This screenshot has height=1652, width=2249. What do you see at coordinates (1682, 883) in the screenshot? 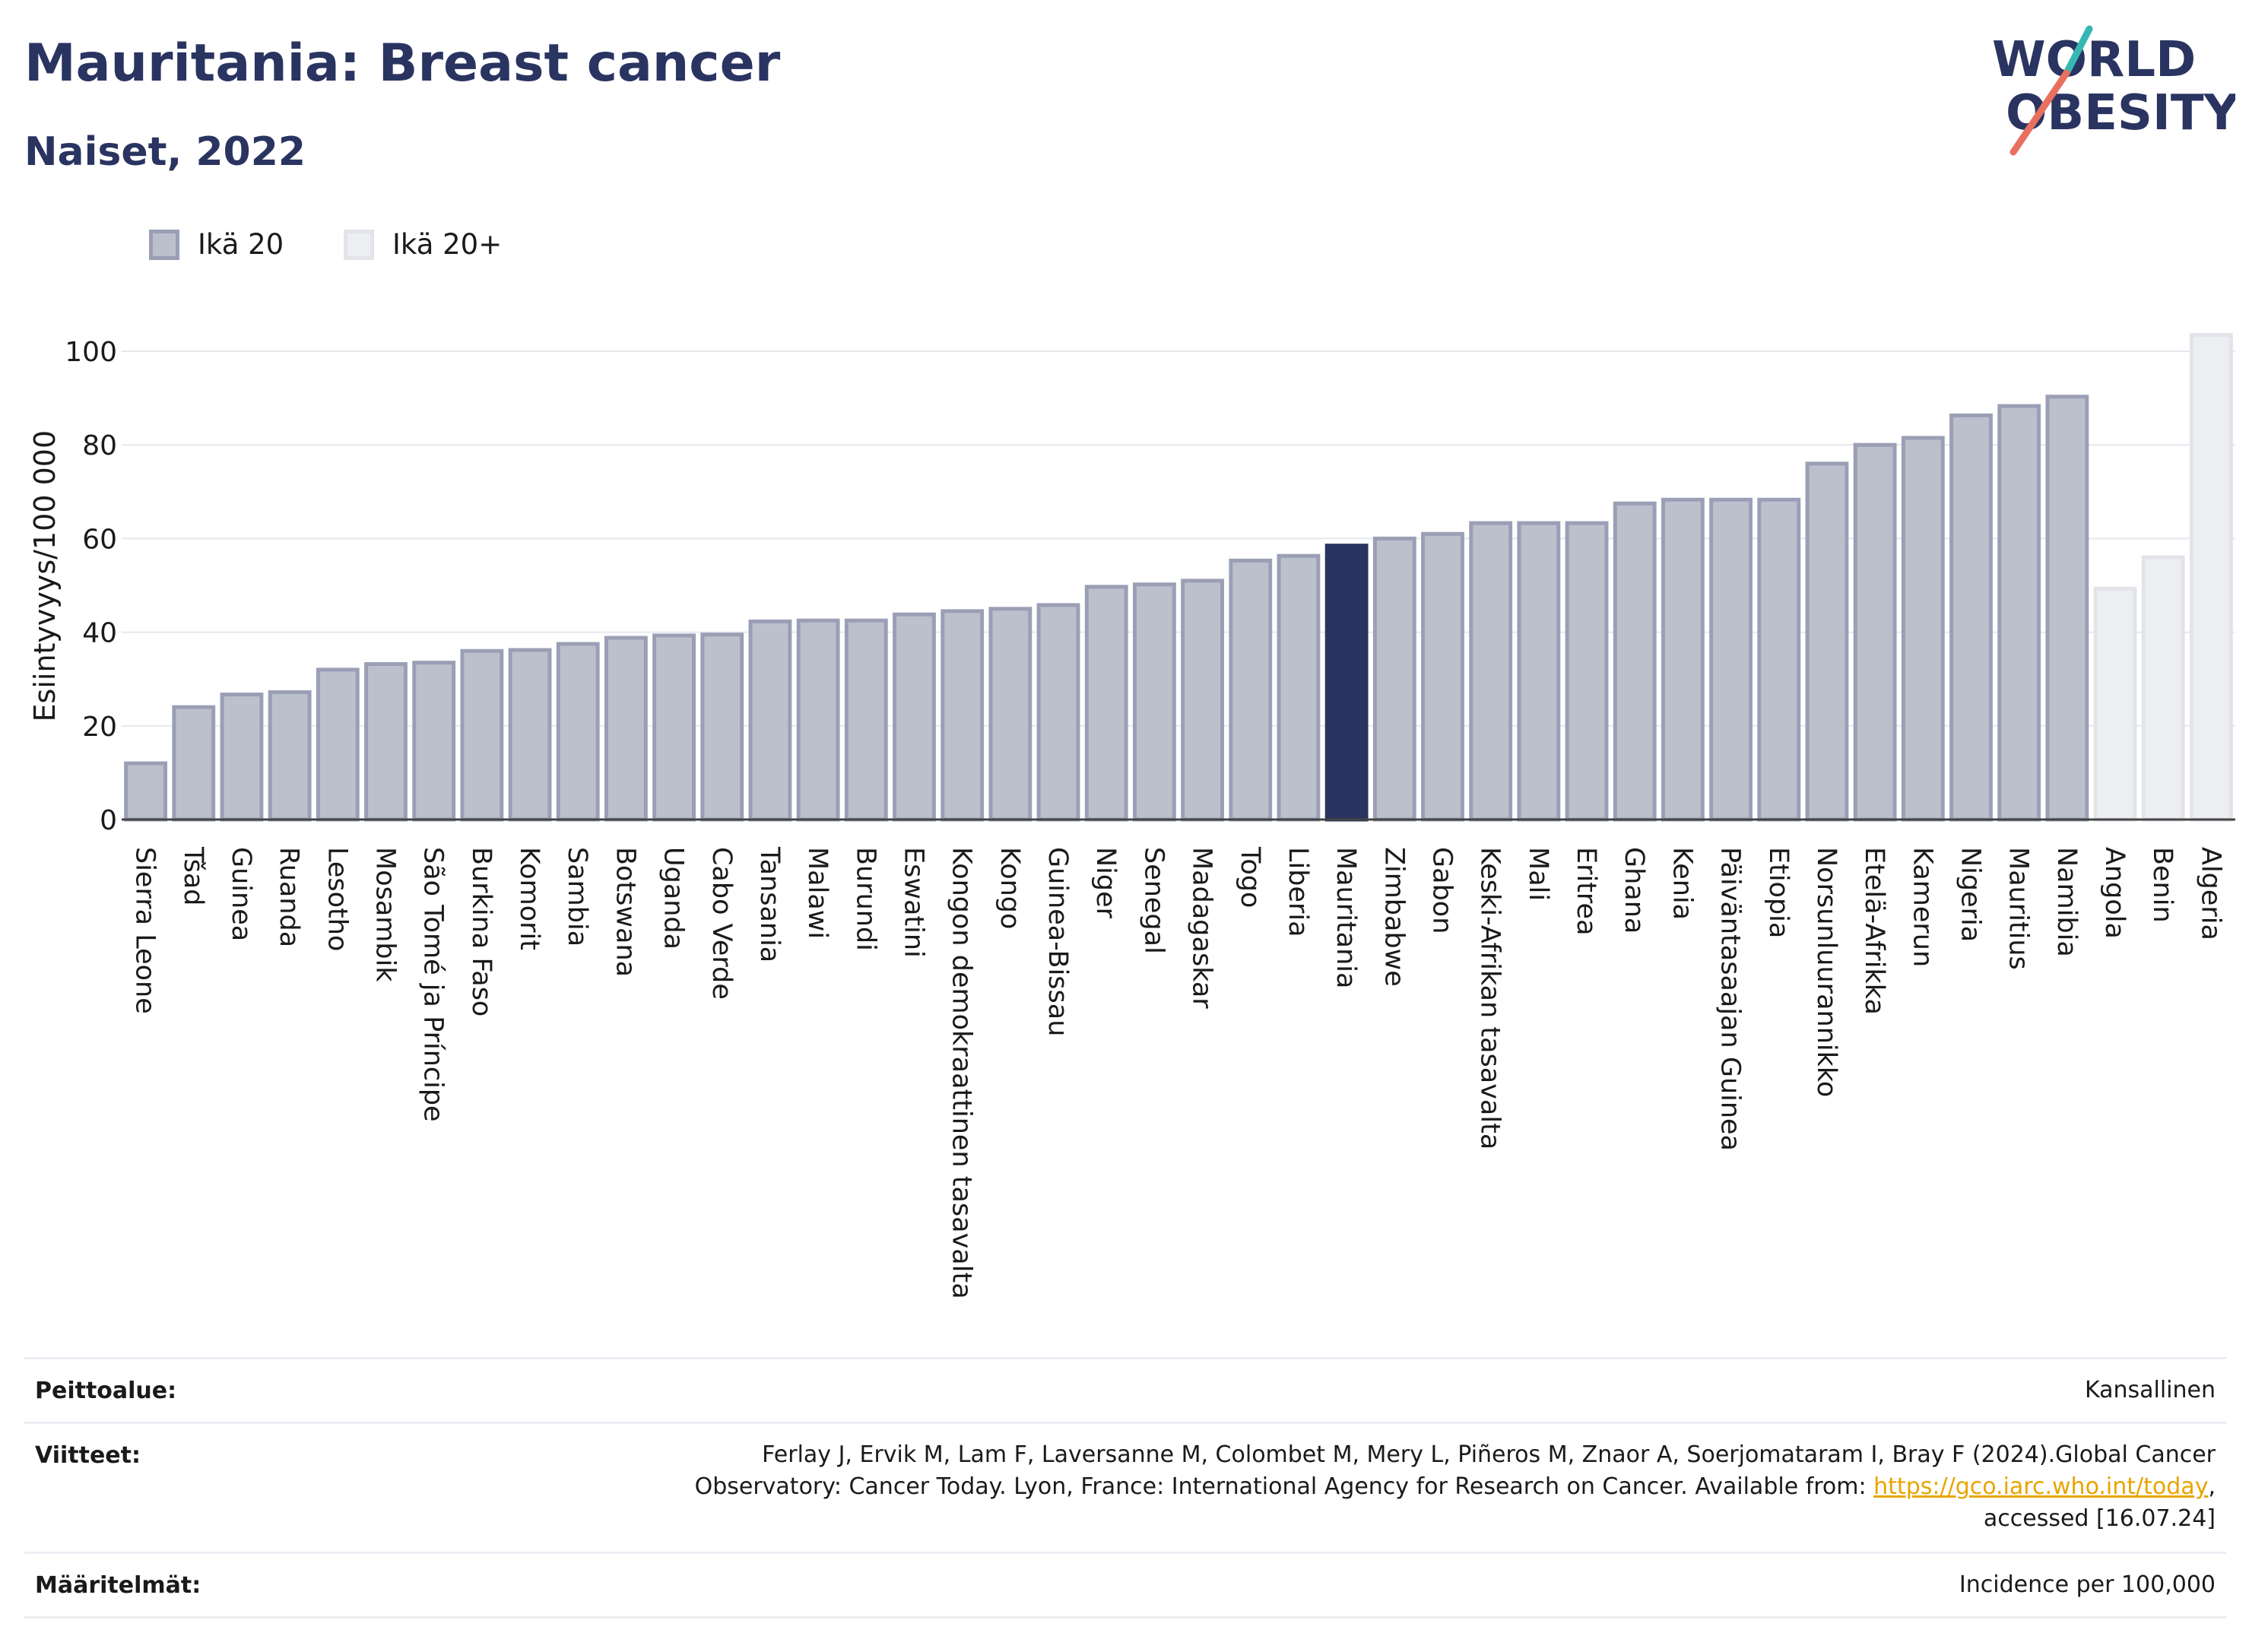
I see `x-tick-label: Kenia` at bounding box center [1682, 883].